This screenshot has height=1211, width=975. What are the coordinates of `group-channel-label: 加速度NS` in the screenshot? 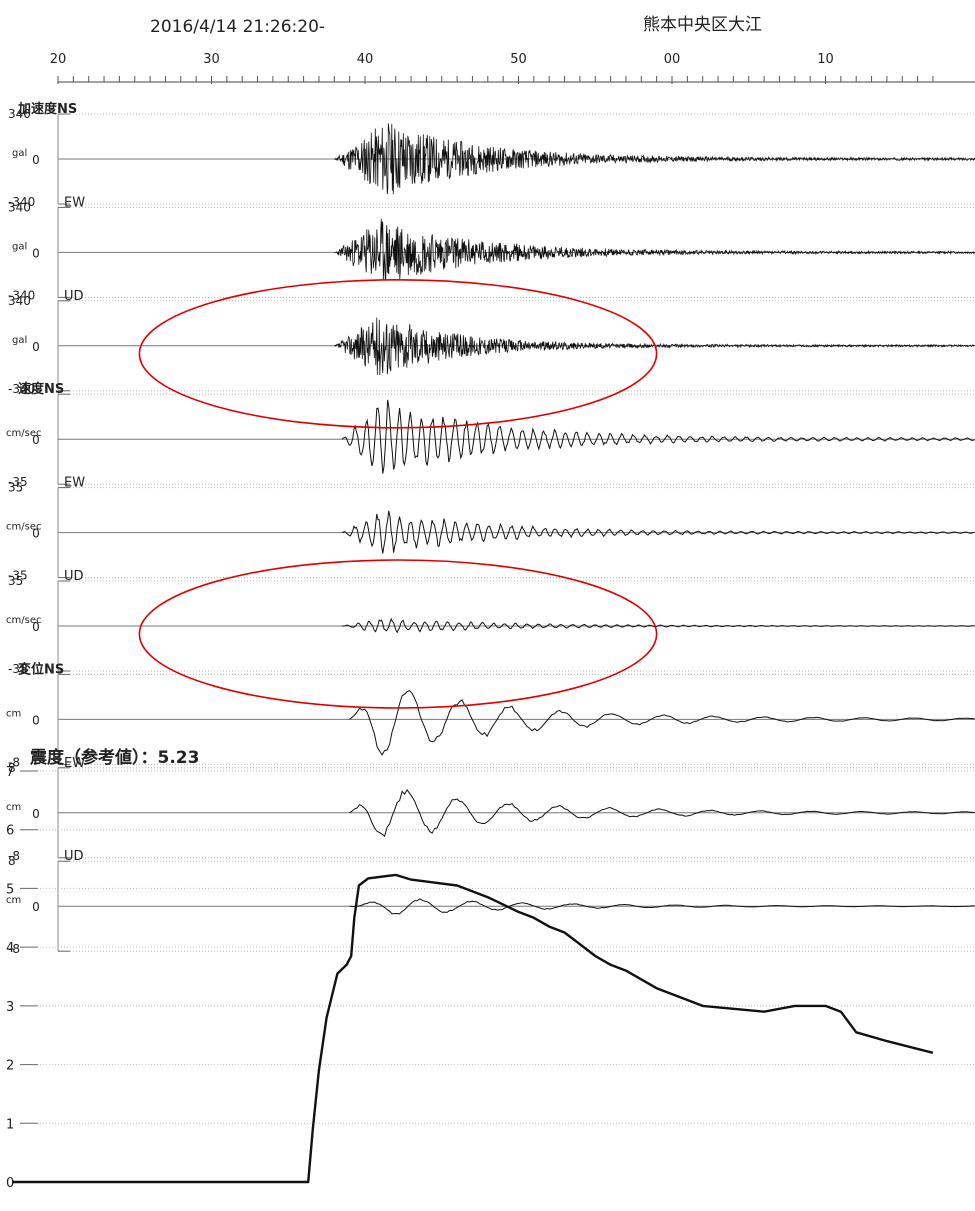 It's located at (47, 109).